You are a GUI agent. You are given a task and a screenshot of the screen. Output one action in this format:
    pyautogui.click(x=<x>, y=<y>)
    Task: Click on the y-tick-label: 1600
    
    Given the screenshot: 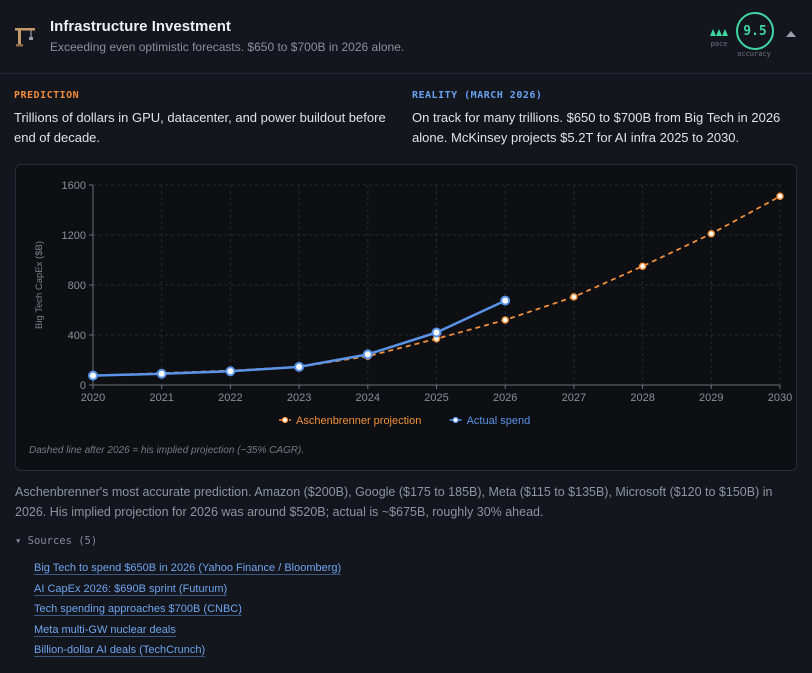 What is the action you would take?
    pyautogui.click(x=74, y=186)
    